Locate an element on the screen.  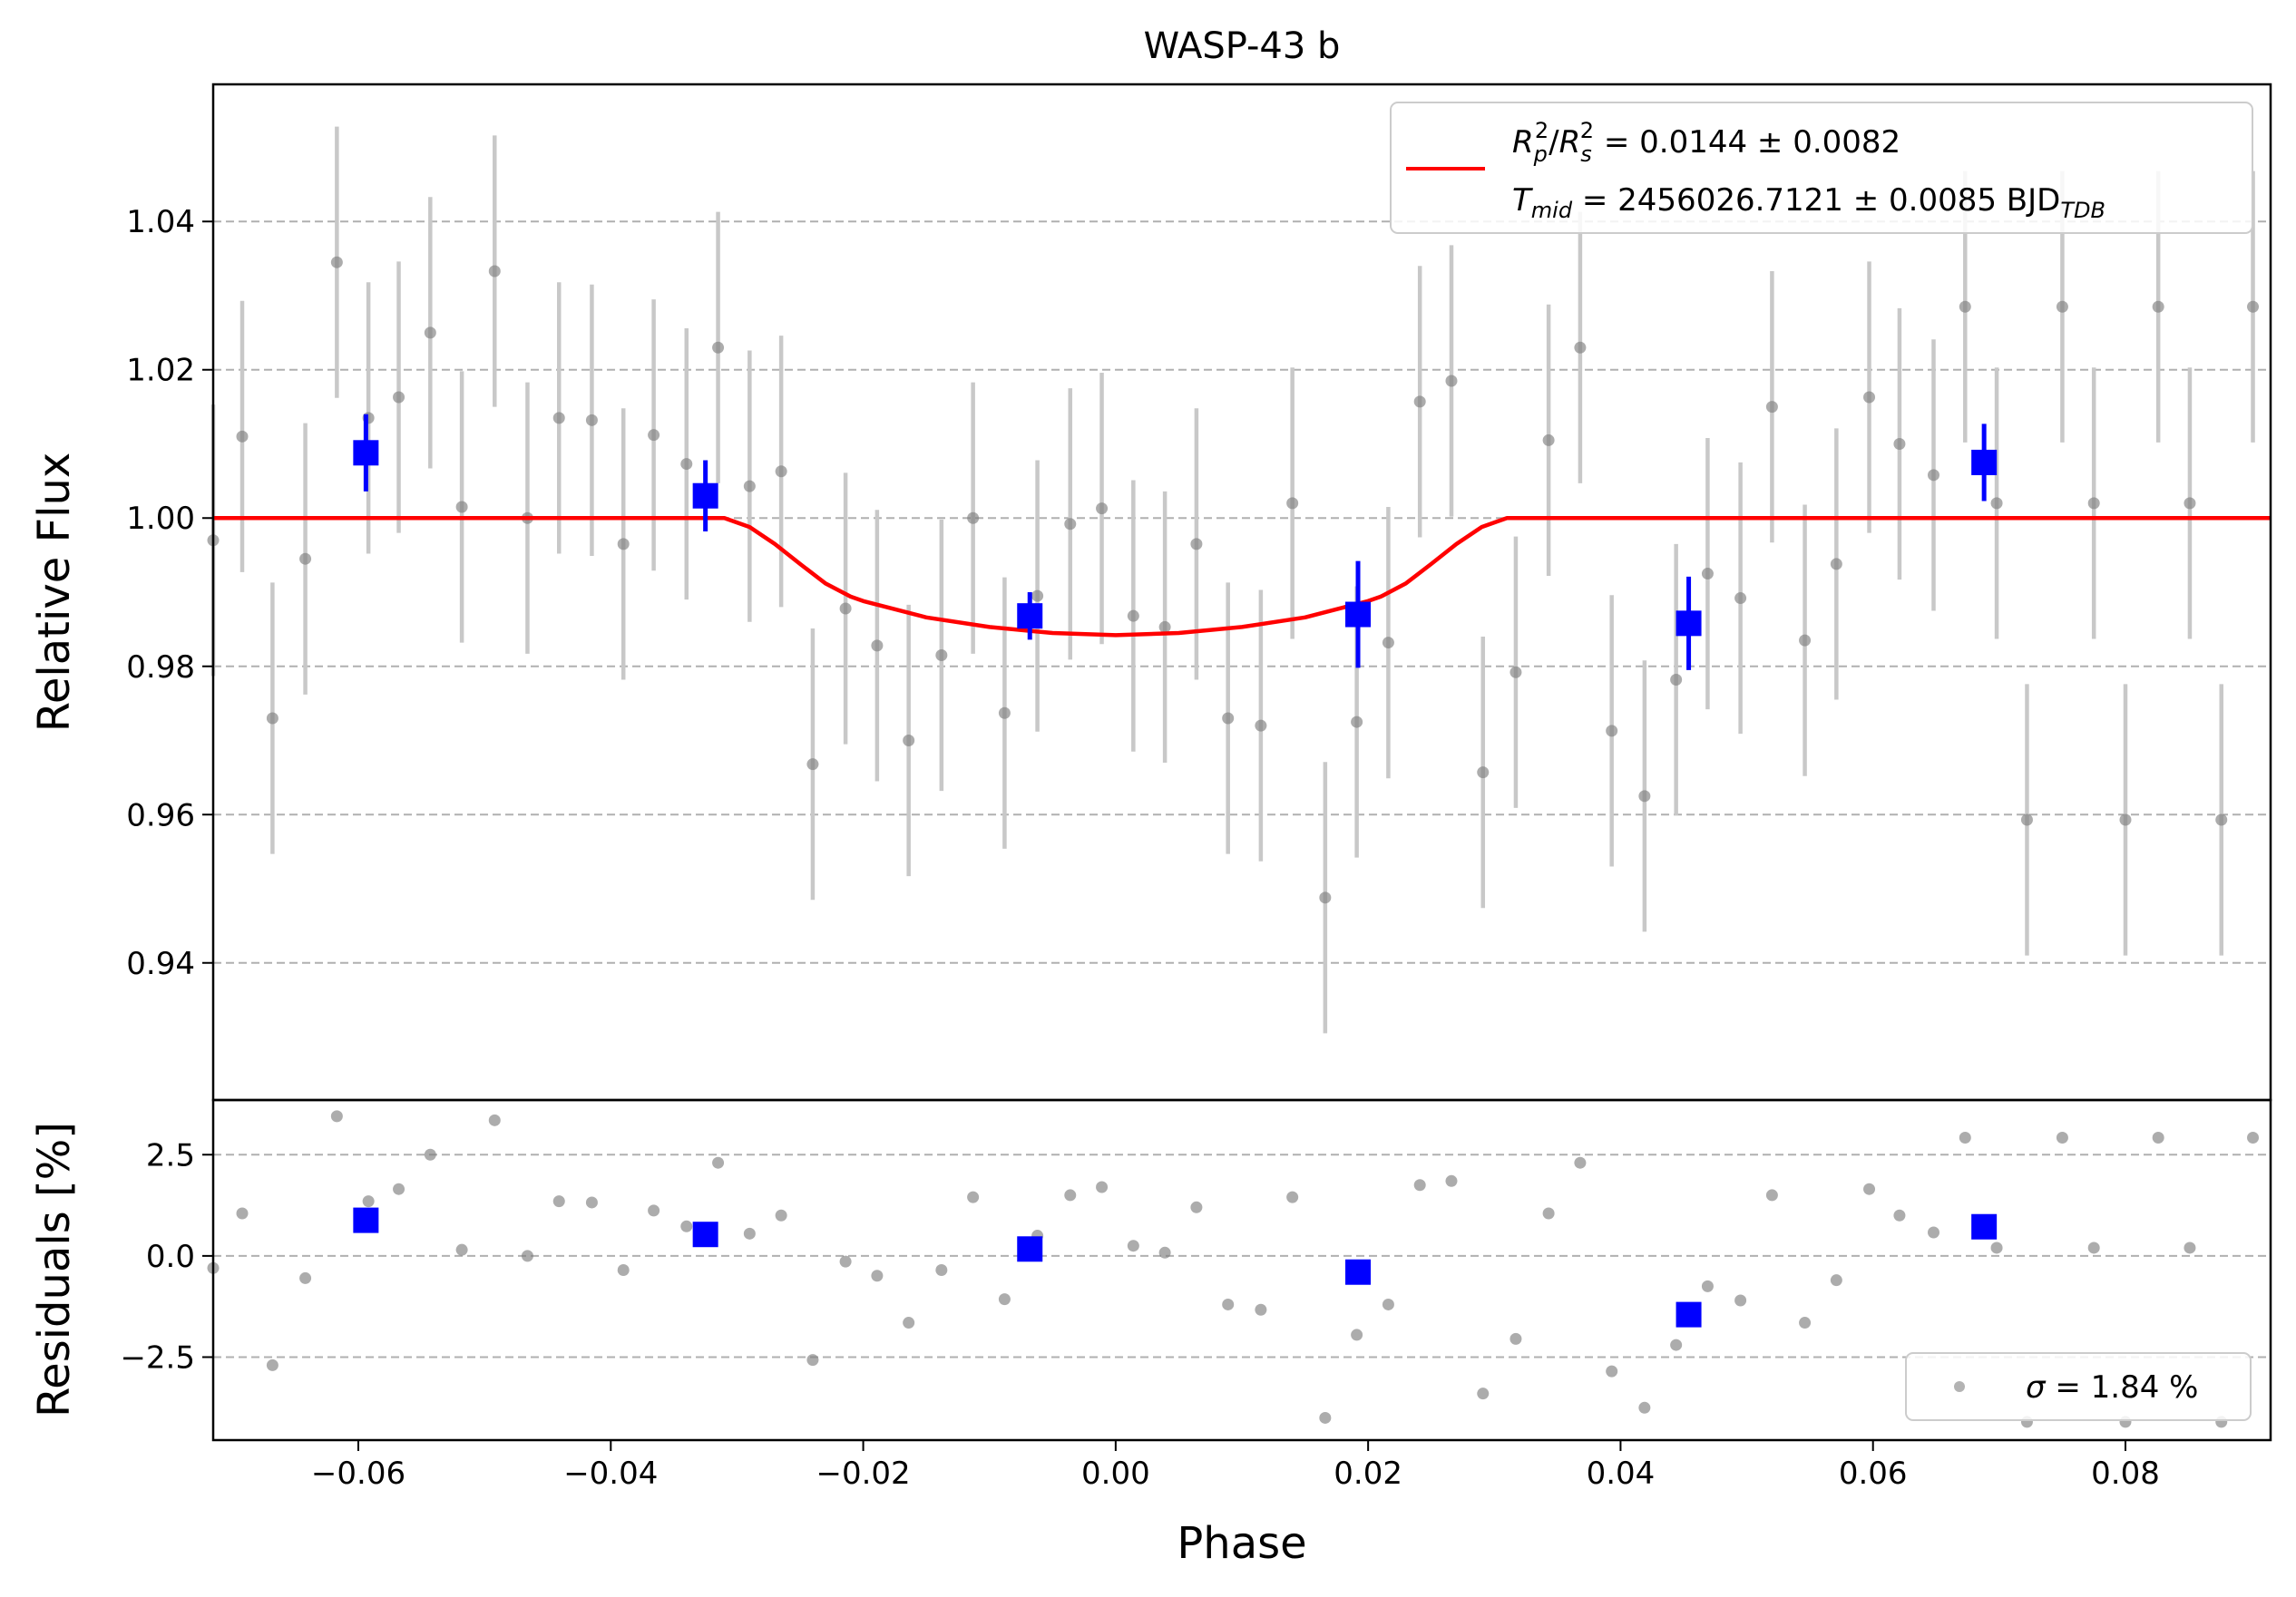
legend-tmid-sub: mid is located at coordinates (1552, 210).